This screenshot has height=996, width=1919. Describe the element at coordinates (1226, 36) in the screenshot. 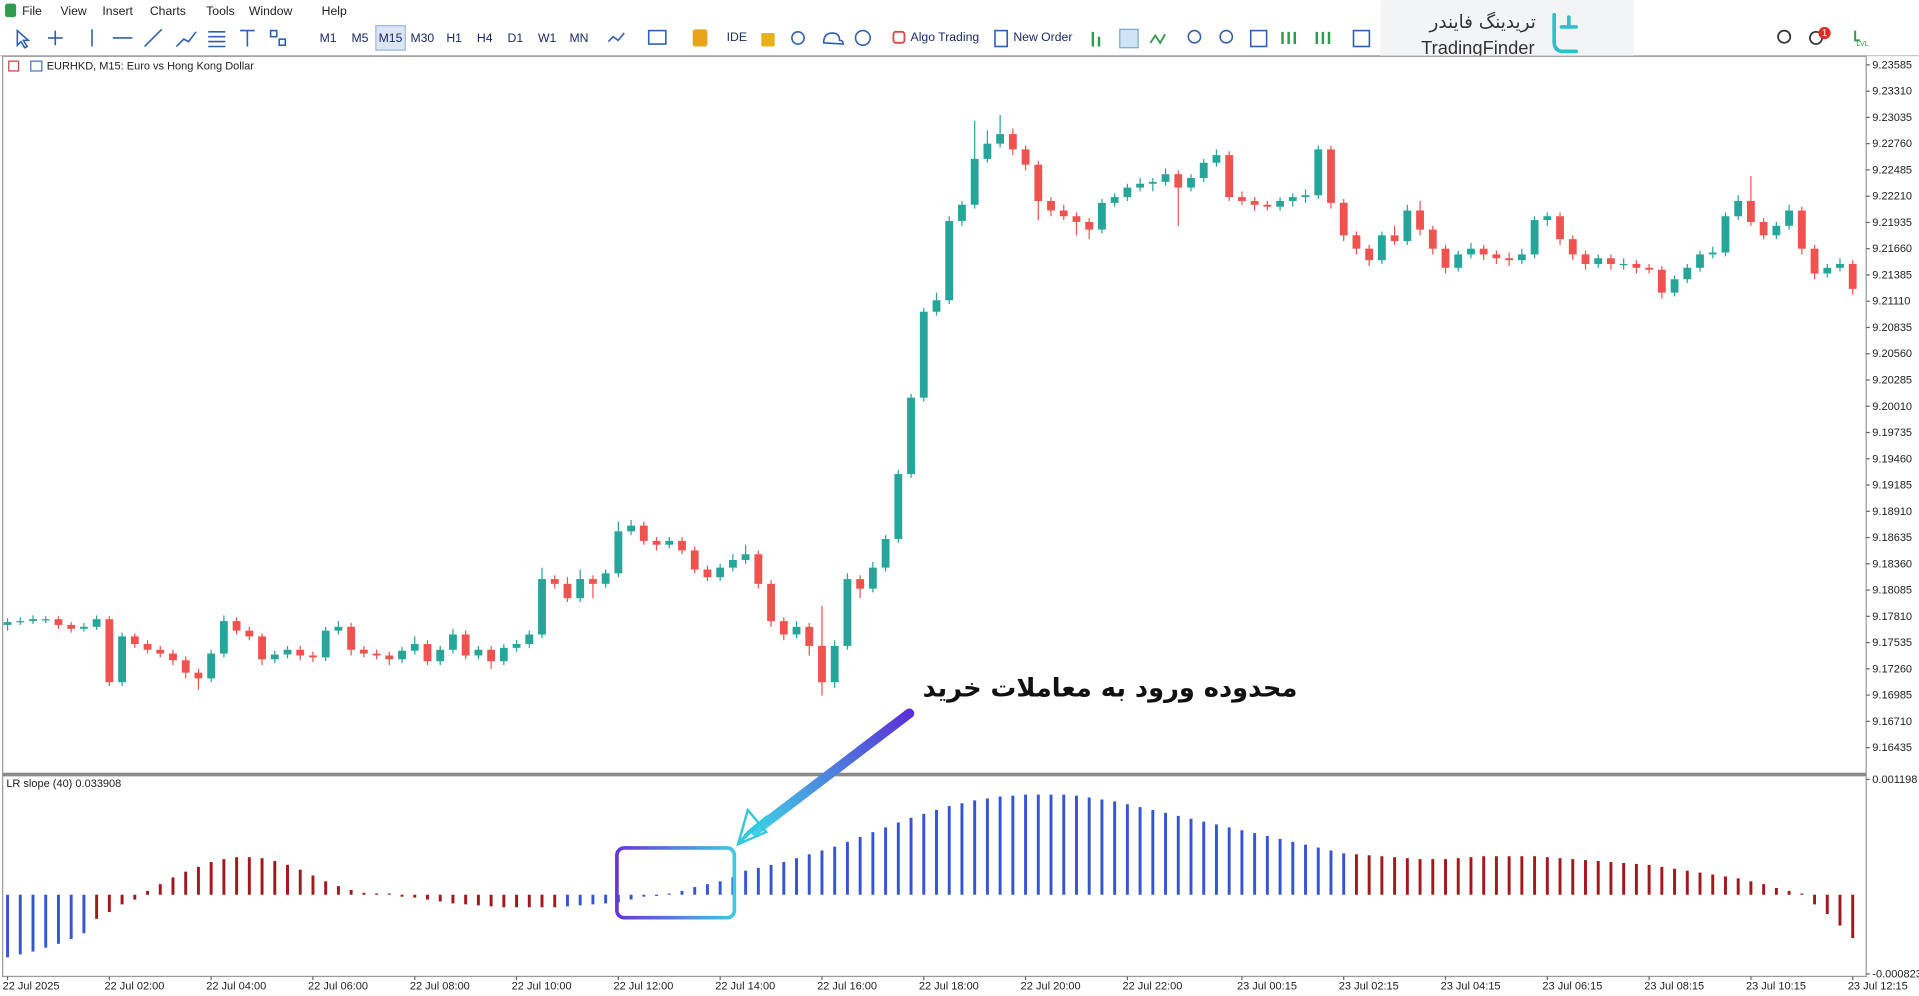

I see `zoom-out` at that location.